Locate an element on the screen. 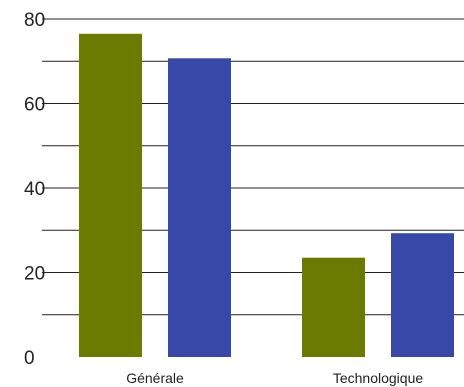 The image size is (464, 387). y-tick-label-20: 20 is located at coordinates (34, 274).